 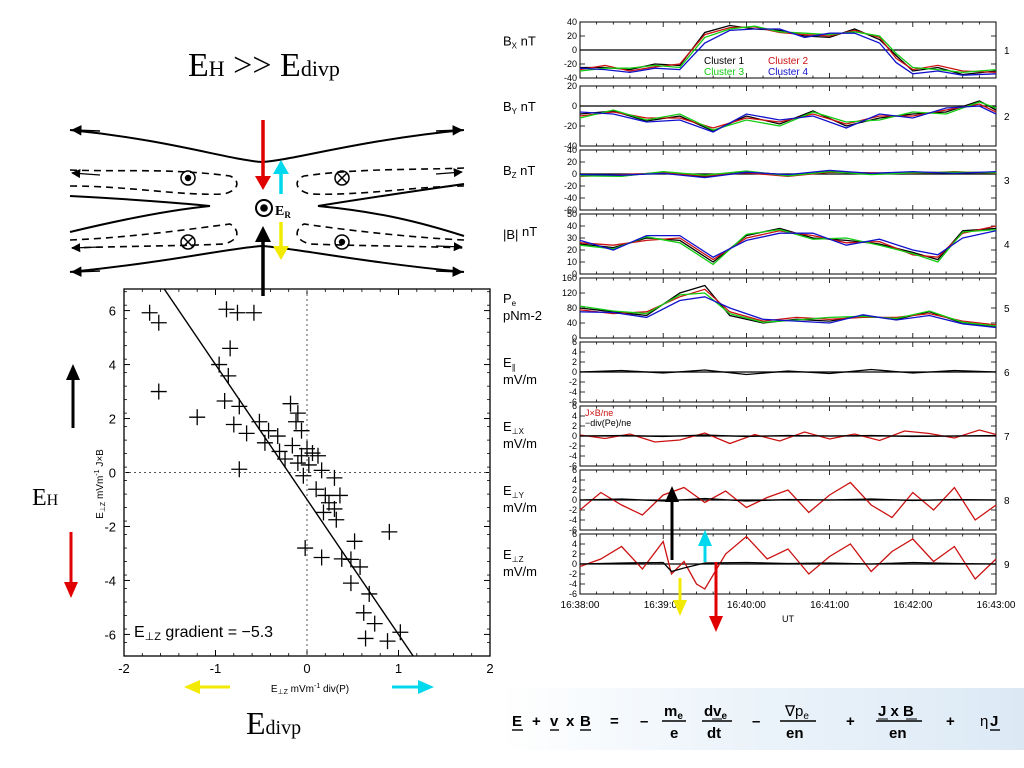 I want to click on upper-field-line, so click(x=267, y=146).